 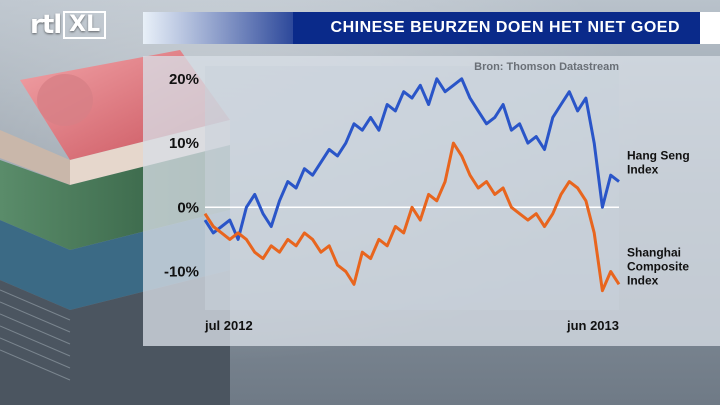 What do you see at coordinates (181, 271) in the screenshot?
I see `y-tick-label: -10%` at bounding box center [181, 271].